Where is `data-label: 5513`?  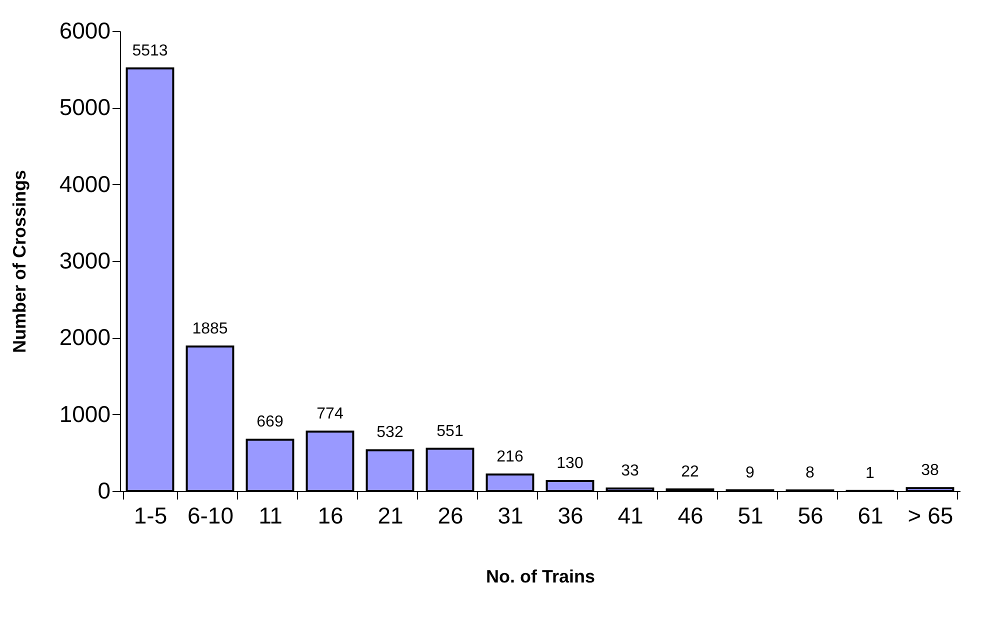 data-label: 5513 is located at coordinates (150, 51).